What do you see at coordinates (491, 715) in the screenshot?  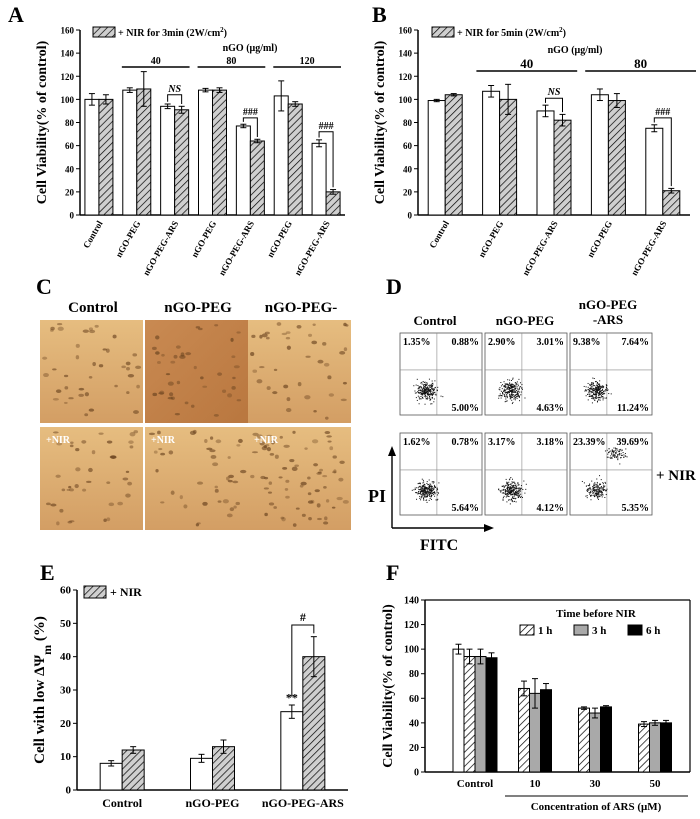 I see `bar-6-h` at bounding box center [491, 715].